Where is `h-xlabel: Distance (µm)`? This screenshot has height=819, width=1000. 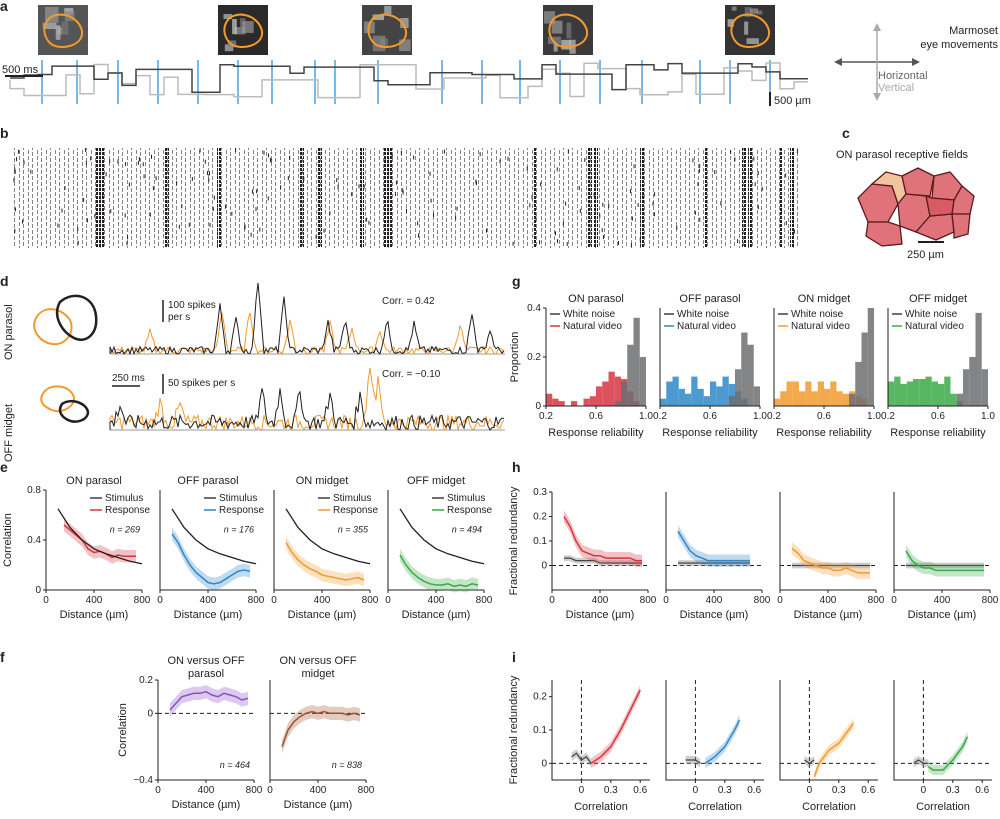
h-xlabel: Distance (µm) is located at coordinates (714, 615).